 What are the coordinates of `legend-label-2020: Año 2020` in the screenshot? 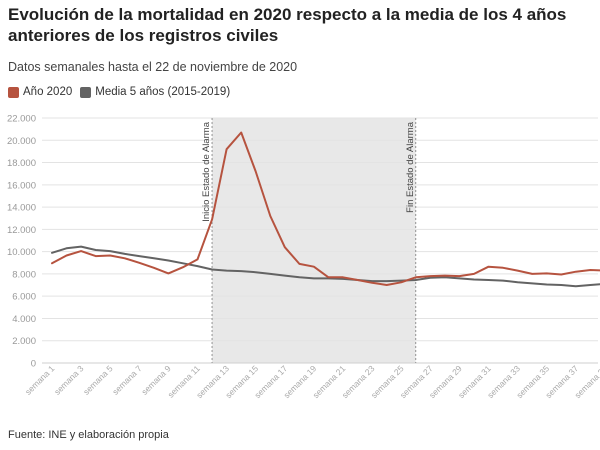 It's located at (48, 92).